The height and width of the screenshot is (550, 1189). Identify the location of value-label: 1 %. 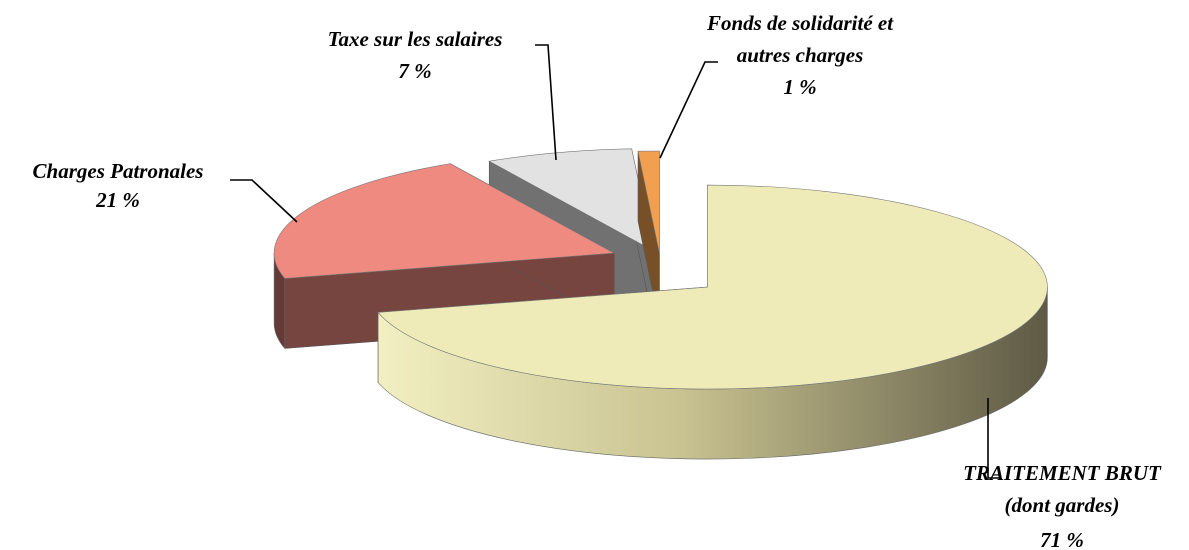
(799, 87).